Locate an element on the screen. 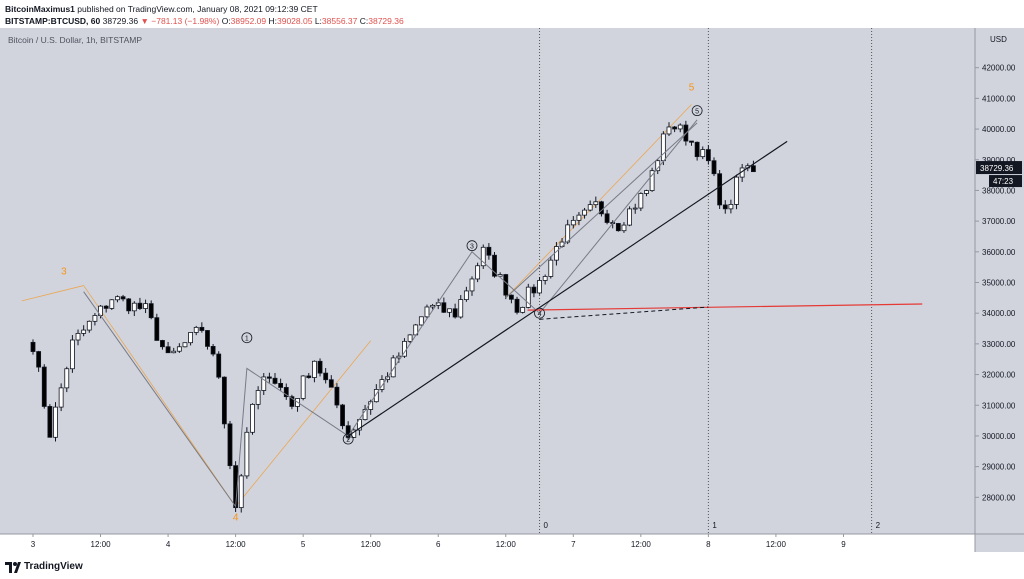 This screenshot has width=1024, height=579. fib-time-label: 2 is located at coordinates (878, 525).